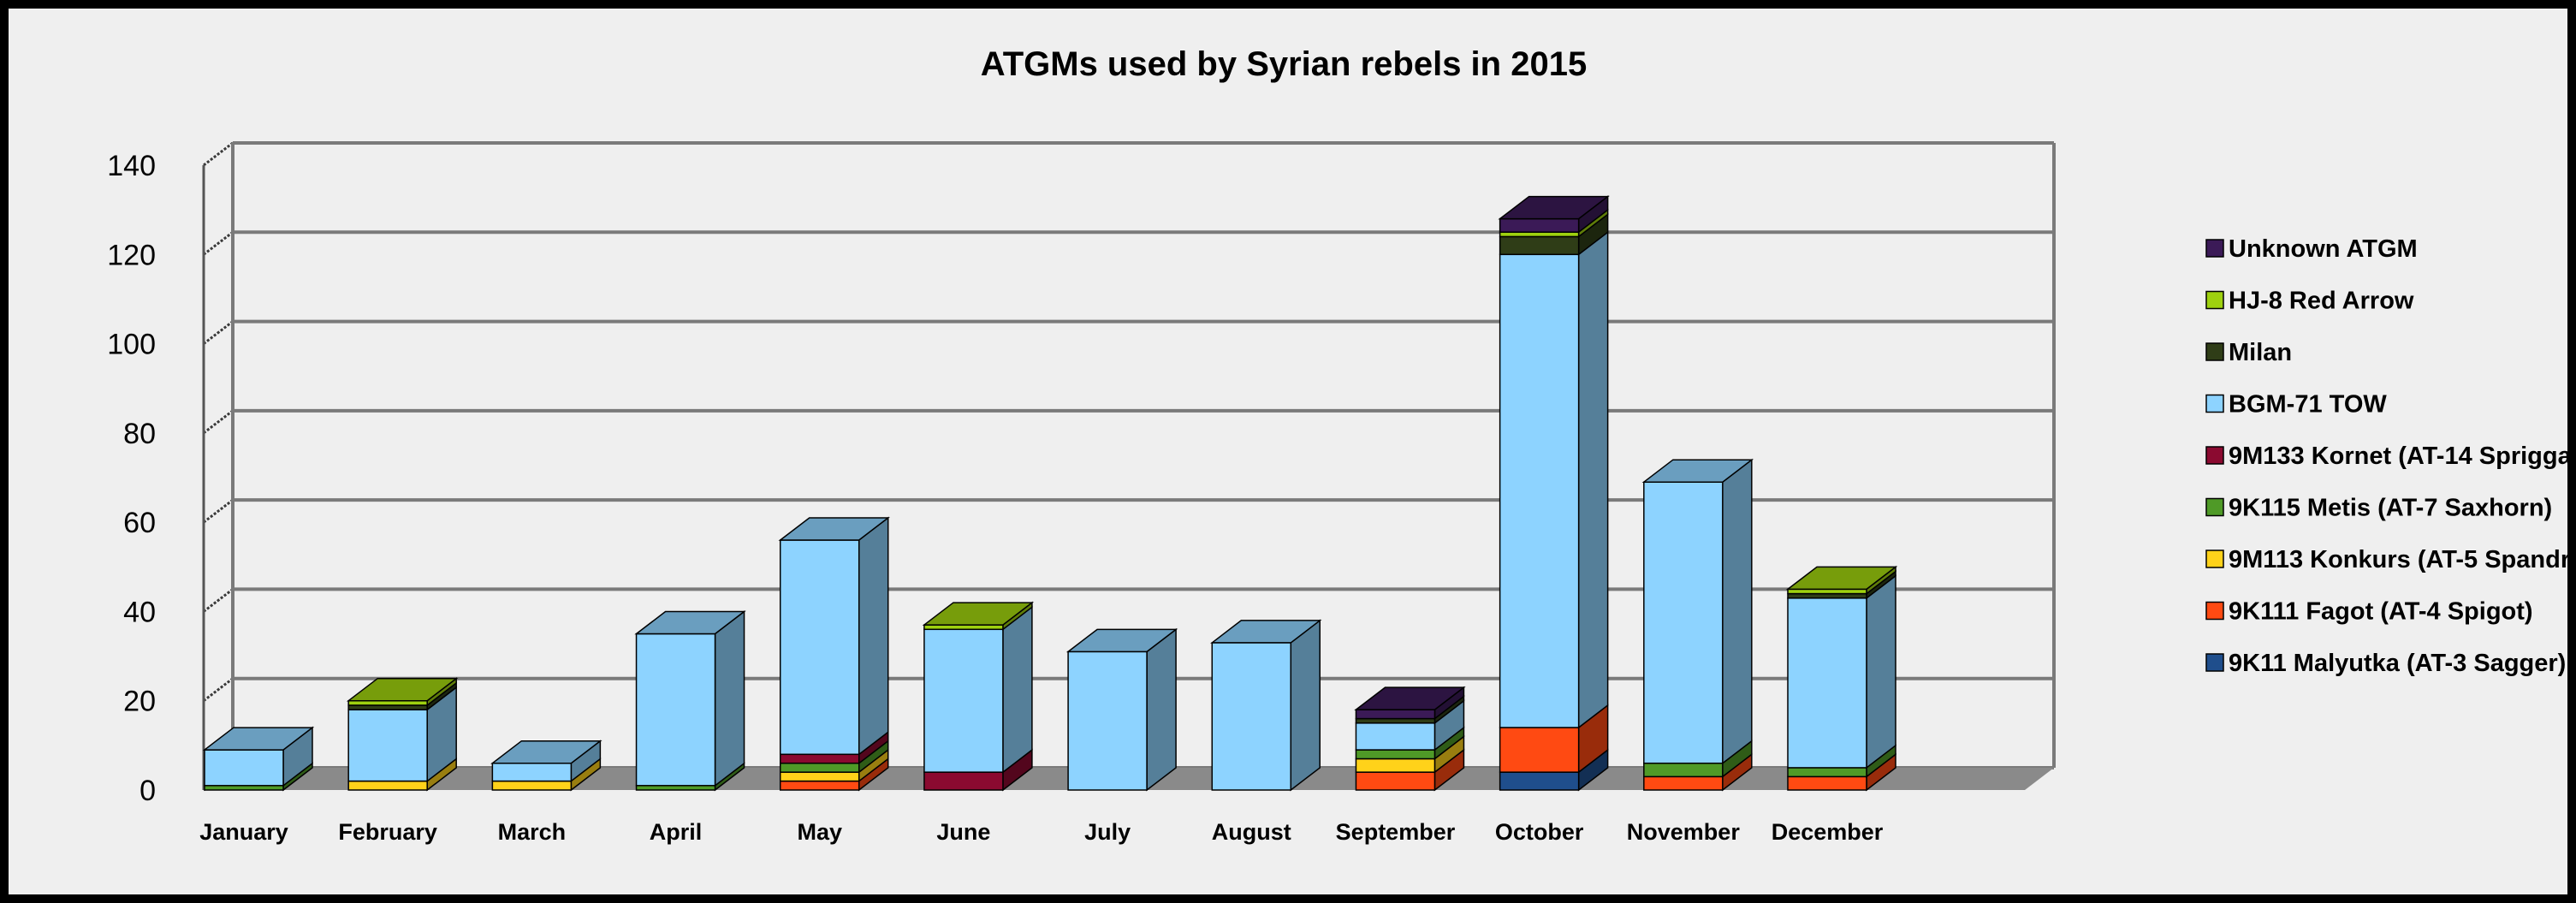  Describe the element at coordinates (131, 166) in the screenshot. I see `y-tick-label: 140` at that location.